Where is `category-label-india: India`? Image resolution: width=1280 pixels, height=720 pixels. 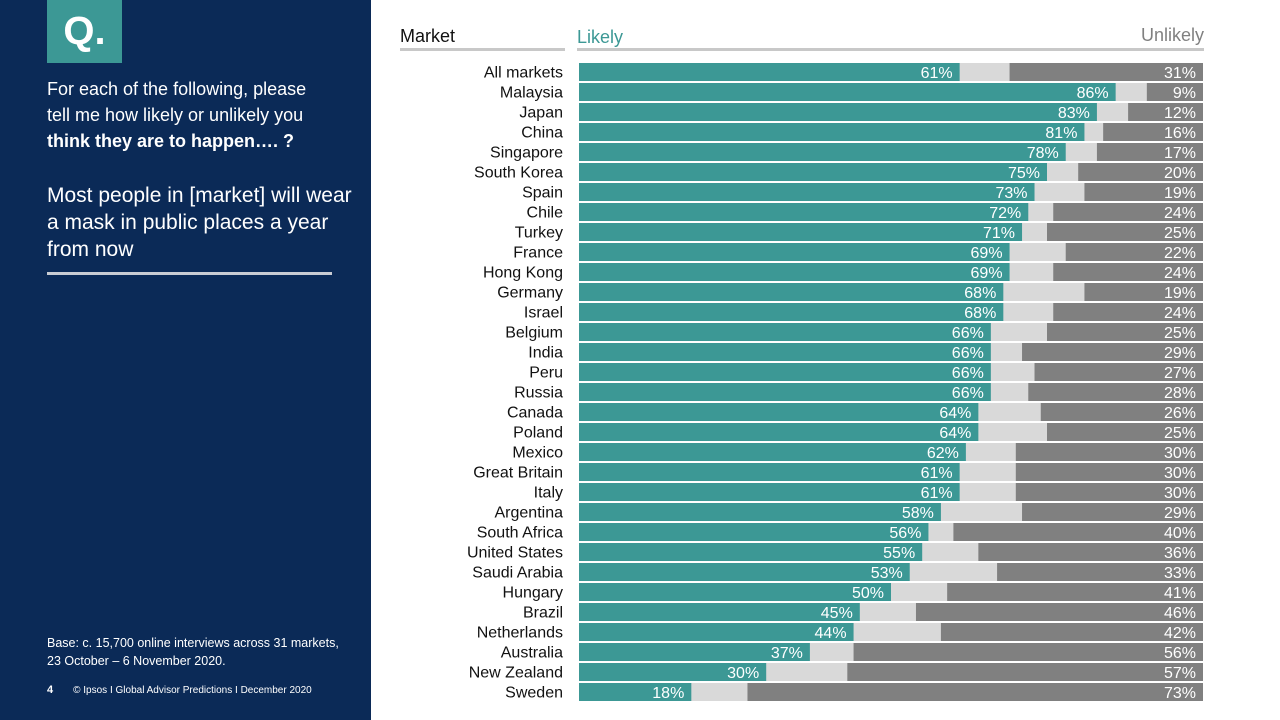
category-label-india: India is located at coordinates (545, 353).